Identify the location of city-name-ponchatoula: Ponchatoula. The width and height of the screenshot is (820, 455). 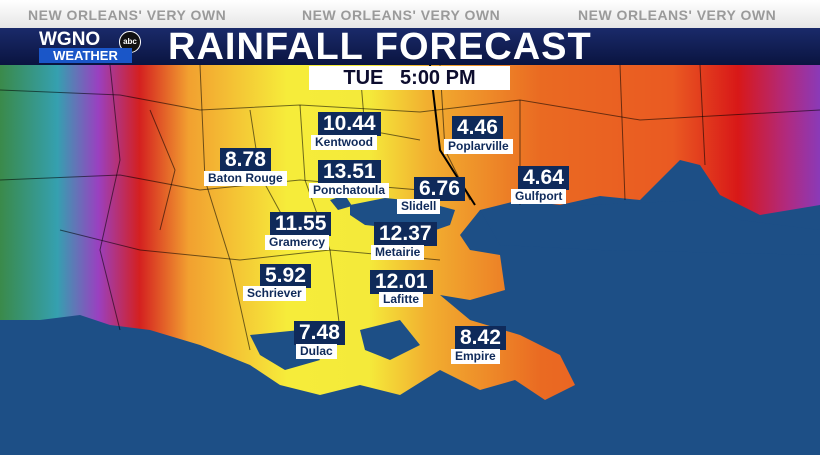
(349, 190).